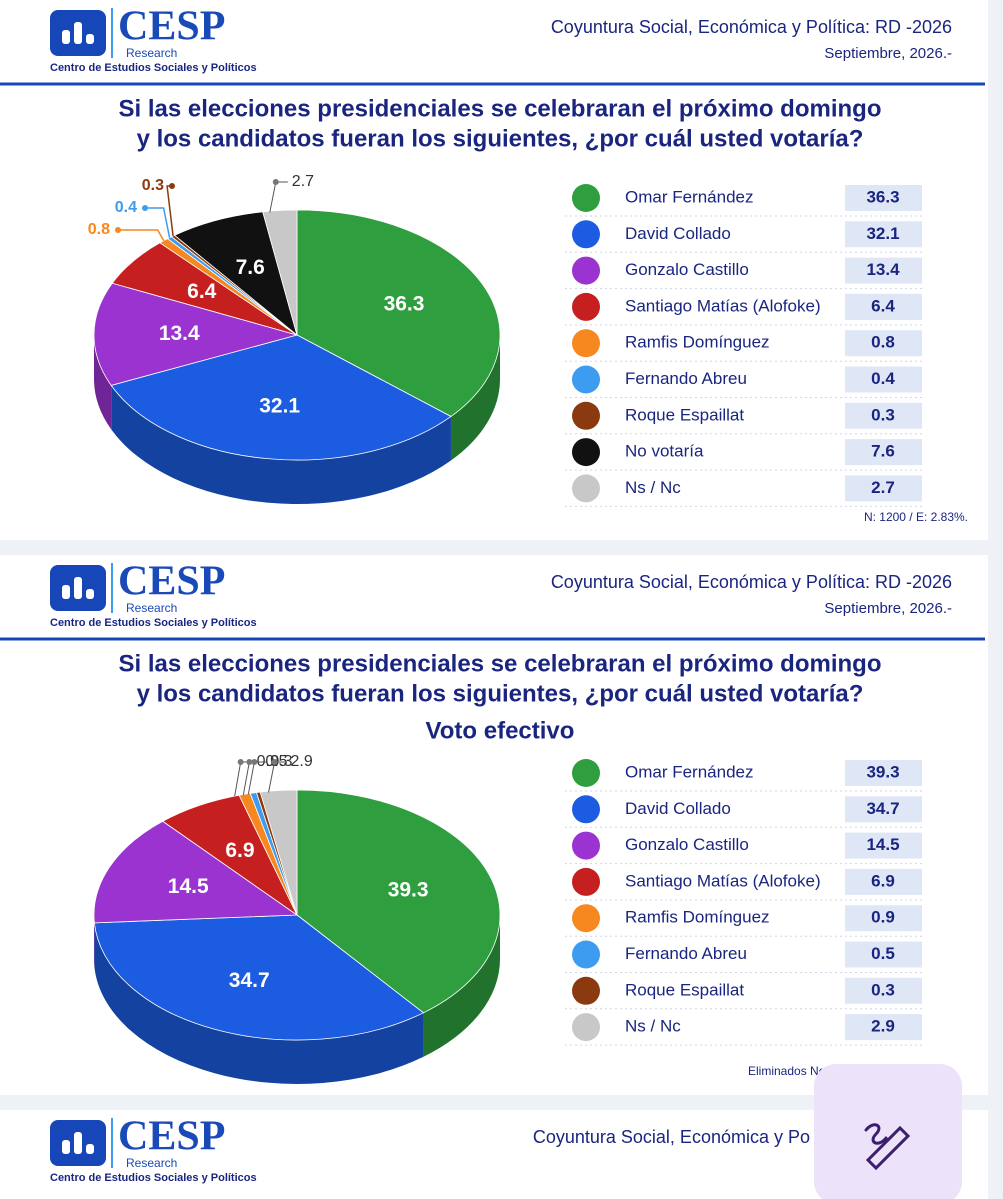 This screenshot has height=1199, width=1003. I want to click on edit-icon, so click(887, 1147).